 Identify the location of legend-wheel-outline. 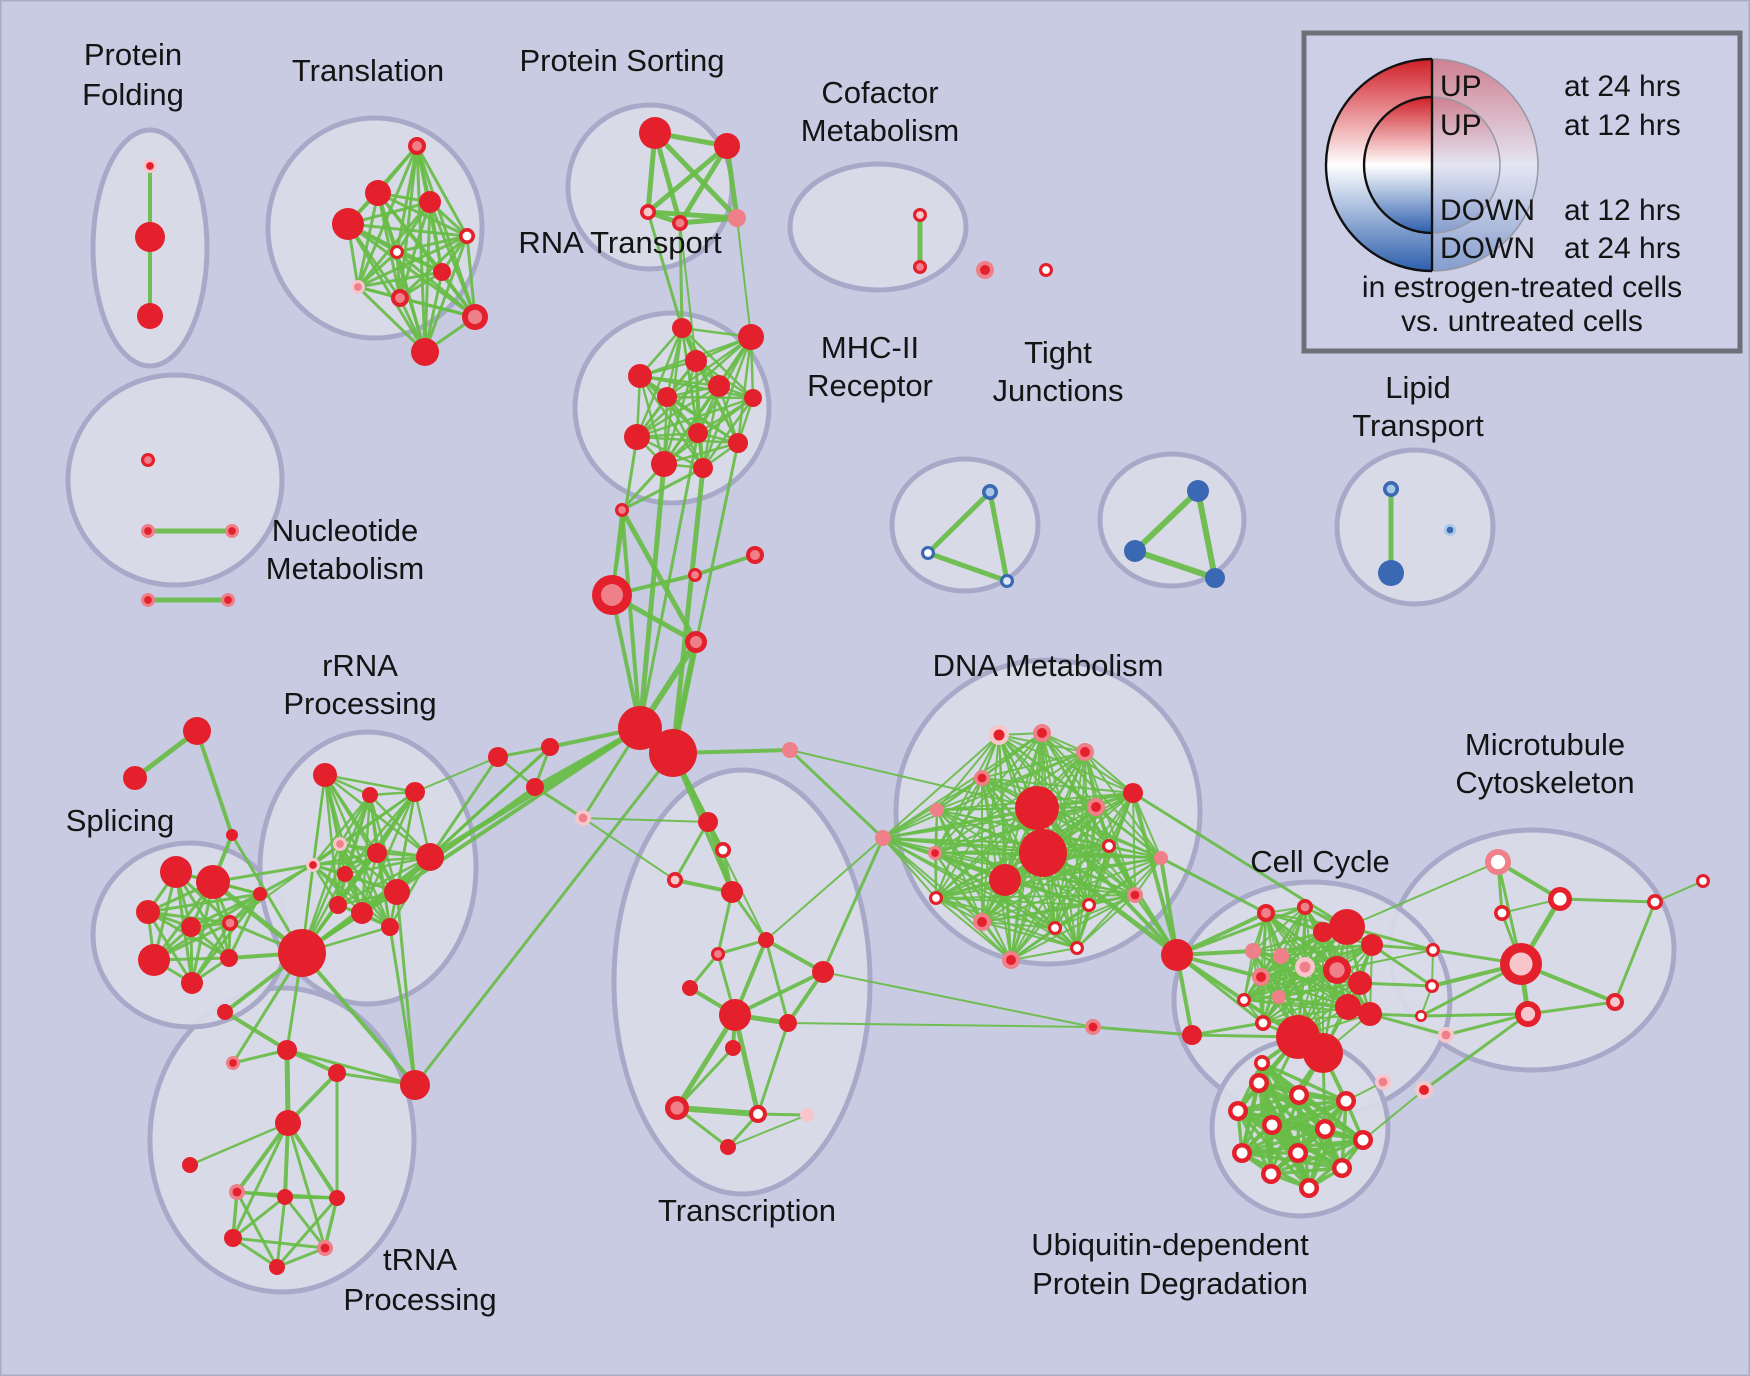
(1378, 165).